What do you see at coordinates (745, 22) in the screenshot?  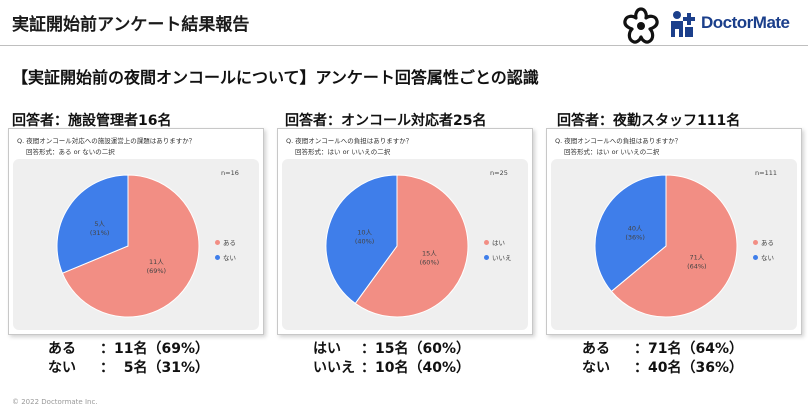 I see `logo-text: DoctorMate` at bounding box center [745, 22].